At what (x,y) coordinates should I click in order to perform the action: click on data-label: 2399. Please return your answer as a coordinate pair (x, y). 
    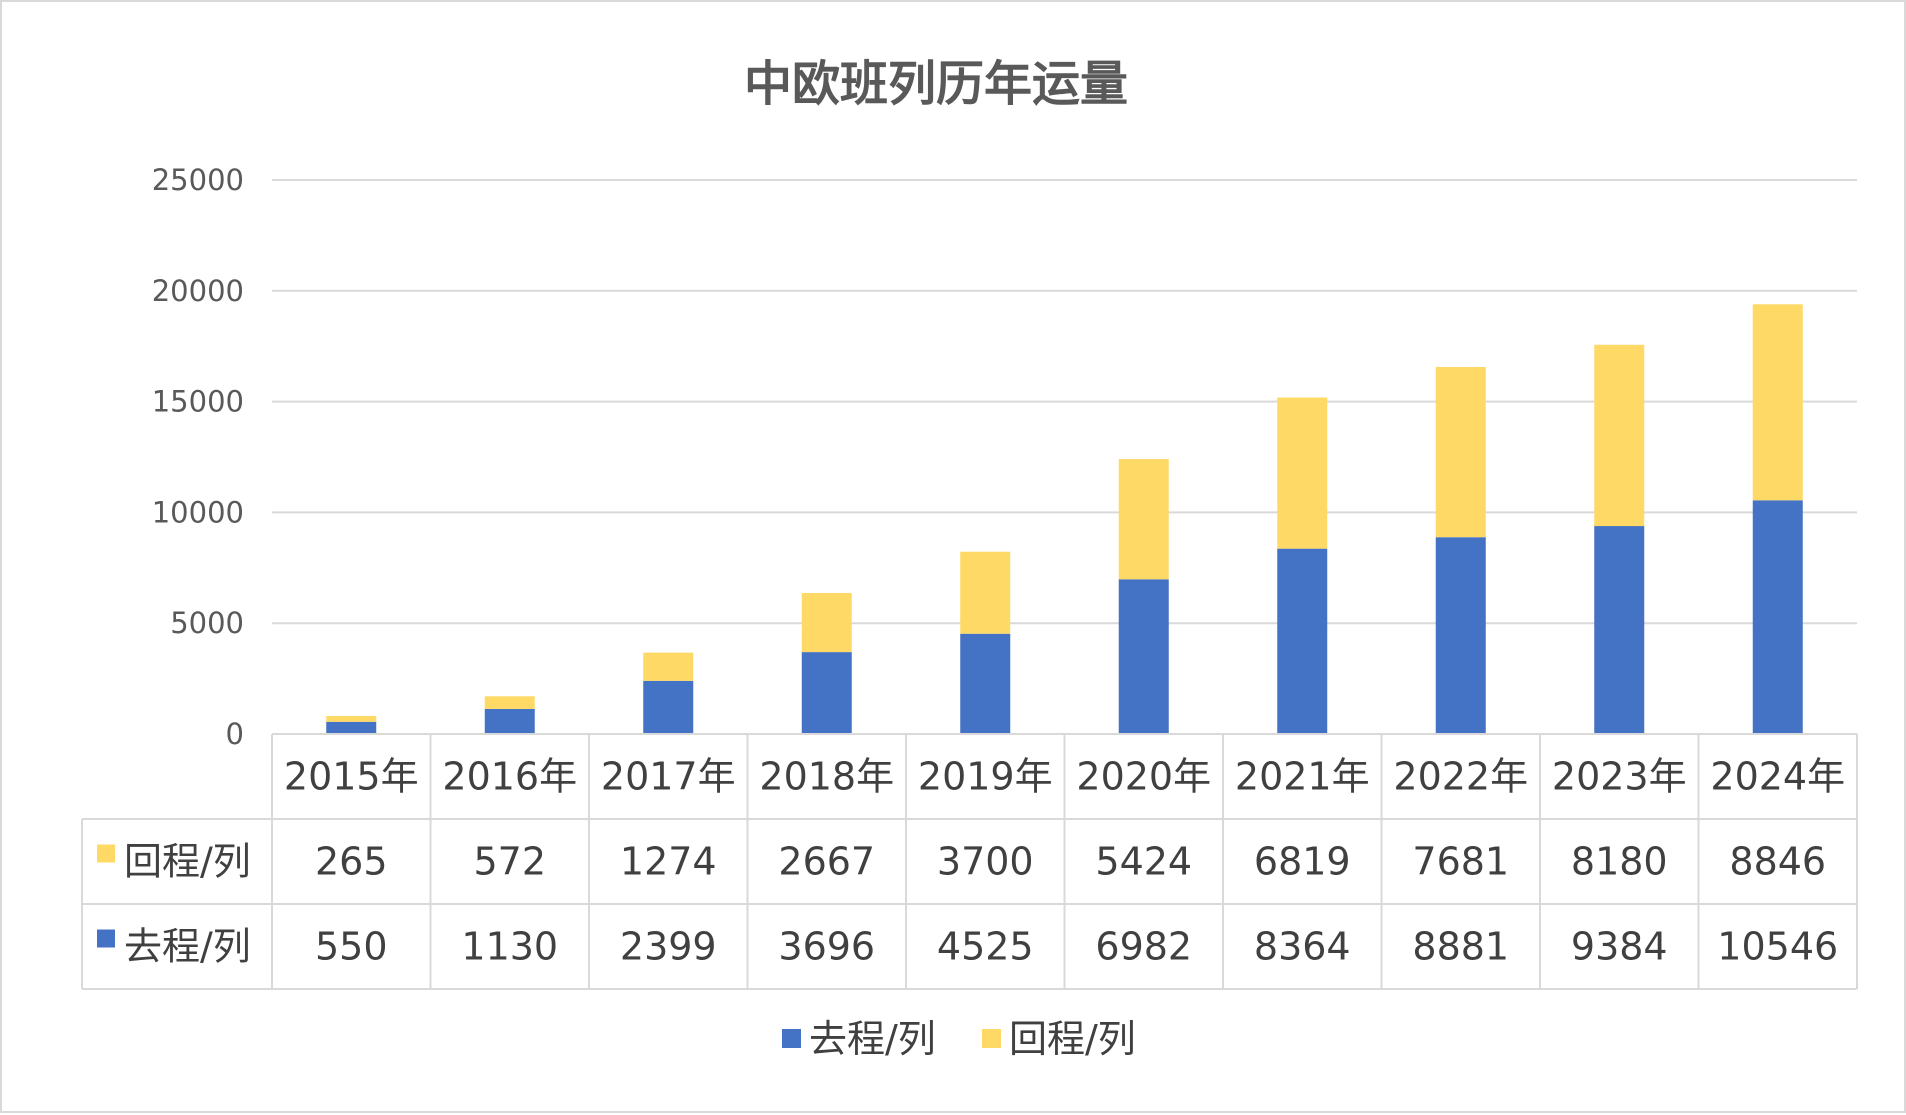
    Looking at the image, I should click on (668, 947).